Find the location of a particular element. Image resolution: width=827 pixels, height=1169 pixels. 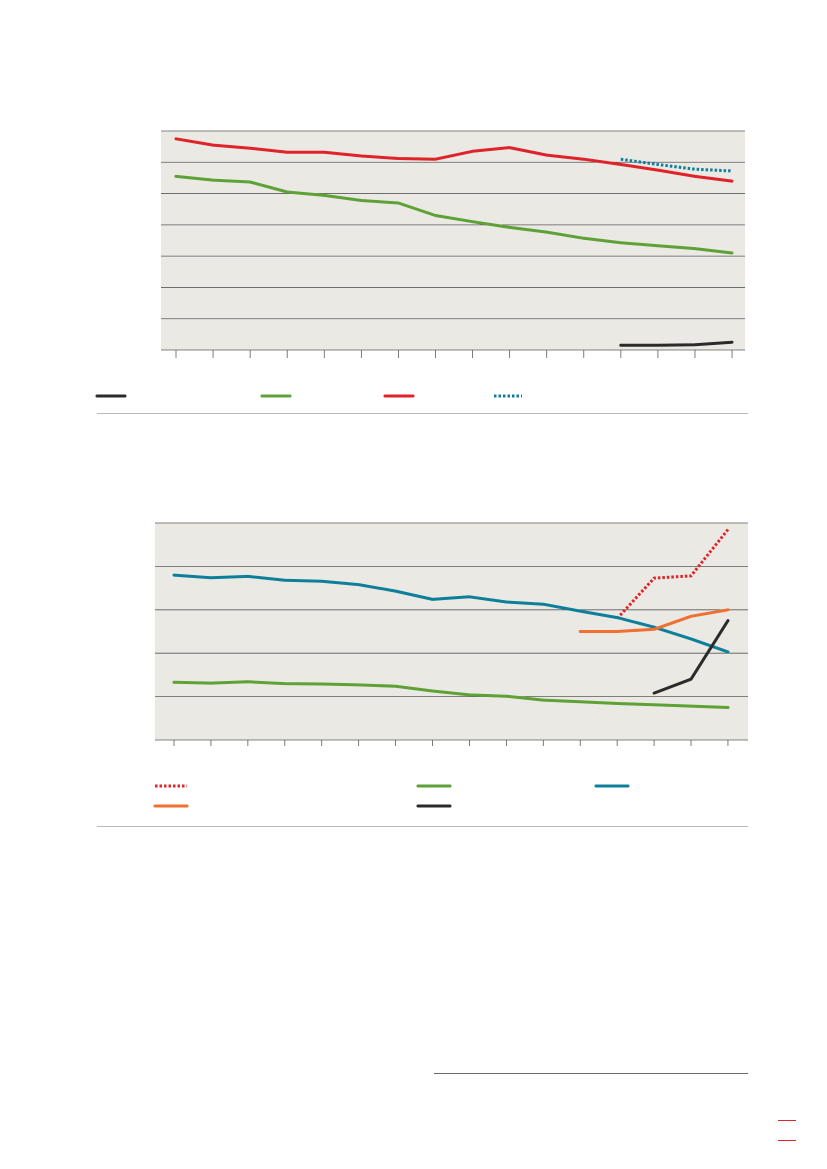

chart-2-bottom-rule is located at coordinates (422, 826).